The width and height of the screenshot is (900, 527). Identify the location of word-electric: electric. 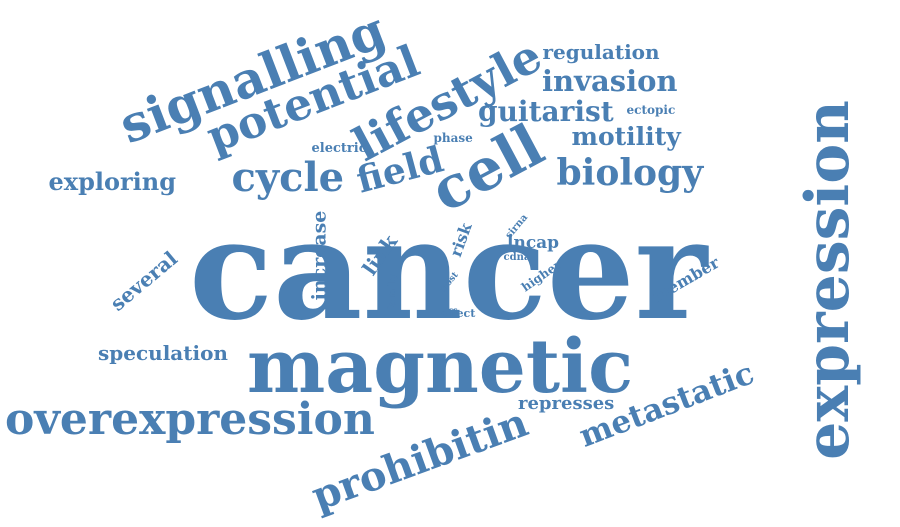
(339, 148).